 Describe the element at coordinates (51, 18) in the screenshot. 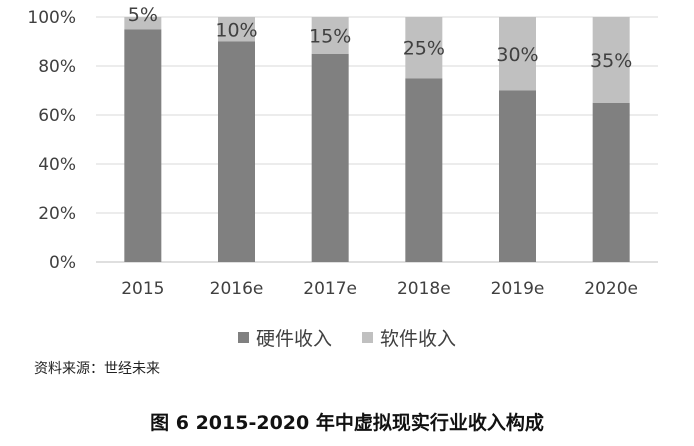

I see `y-tick-label: 100%` at that location.